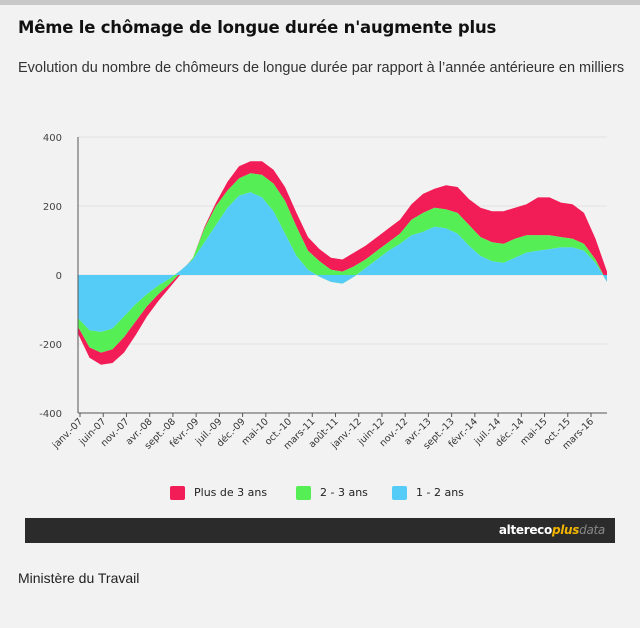 This screenshot has height=628, width=640. What do you see at coordinates (320, 2) in the screenshot?
I see `top-border` at bounding box center [320, 2].